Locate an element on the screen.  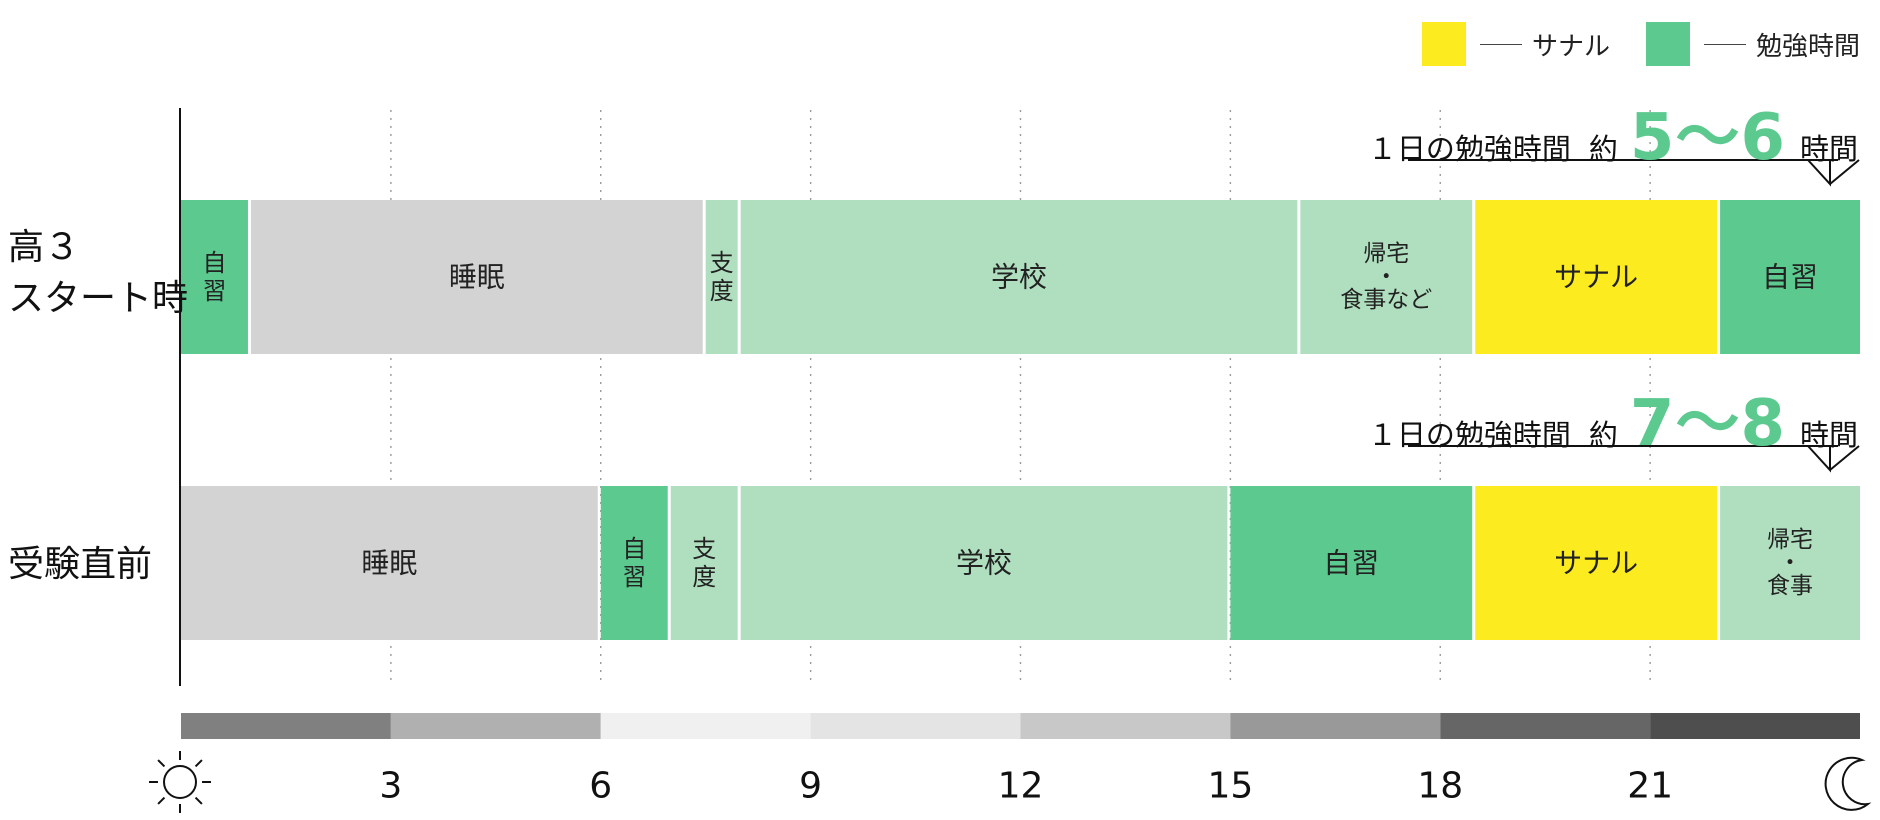
bar-label: 帰宅・食事 is located at coordinates (1790, 563).